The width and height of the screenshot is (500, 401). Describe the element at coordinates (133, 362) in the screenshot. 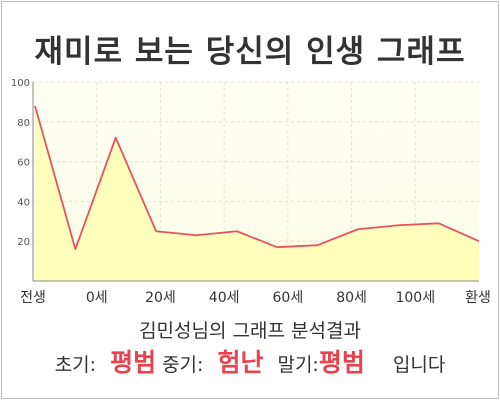

I see `early-value: 평범` at that location.